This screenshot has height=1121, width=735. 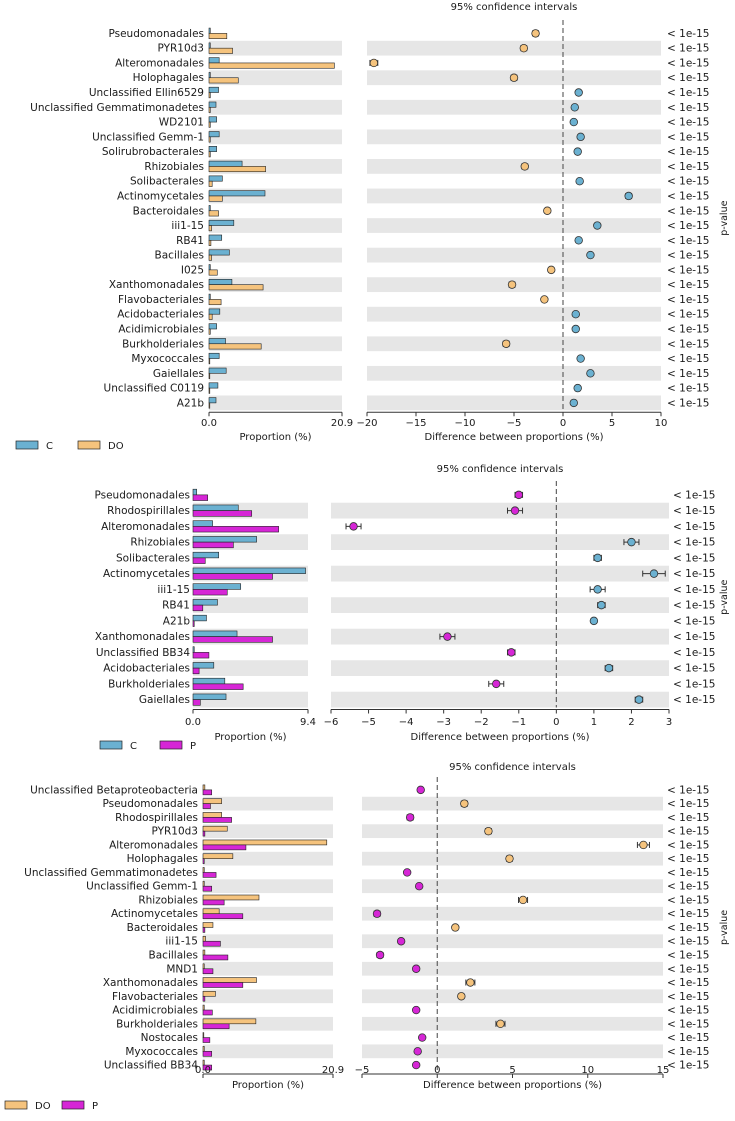 What do you see at coordinates (180, 49) in the screenshot?
I see `category-label: PYR10d3` at bounding box center [180, 49].